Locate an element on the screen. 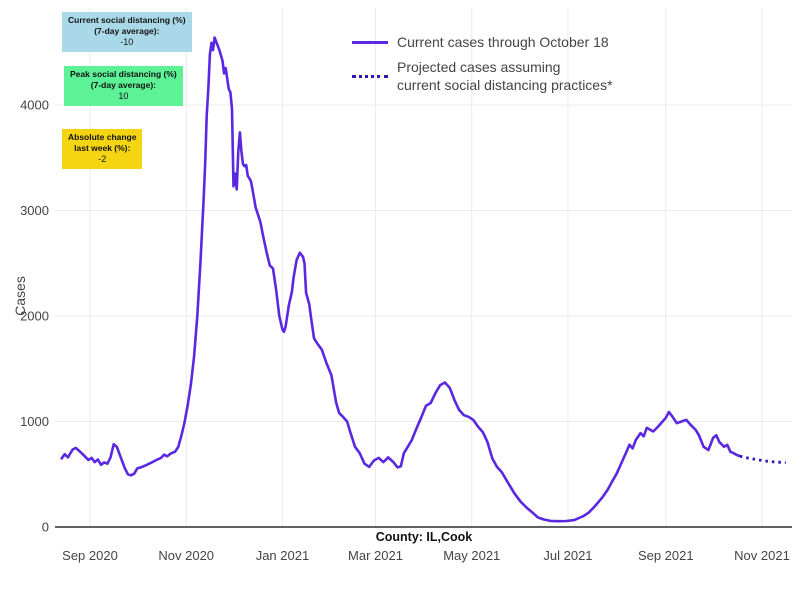 The height and width of the screenshot is (592, 812). y-tick-label: 1000 is located at coordinates (34, 421).